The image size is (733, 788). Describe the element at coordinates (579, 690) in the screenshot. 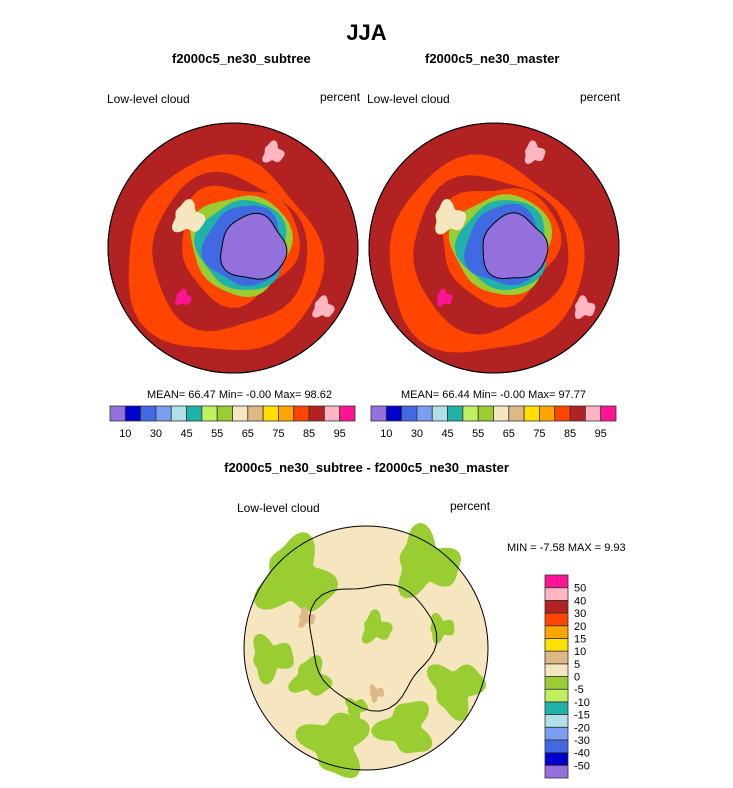

I see `panel-3-colorbar-tick-label: -5` at that location.